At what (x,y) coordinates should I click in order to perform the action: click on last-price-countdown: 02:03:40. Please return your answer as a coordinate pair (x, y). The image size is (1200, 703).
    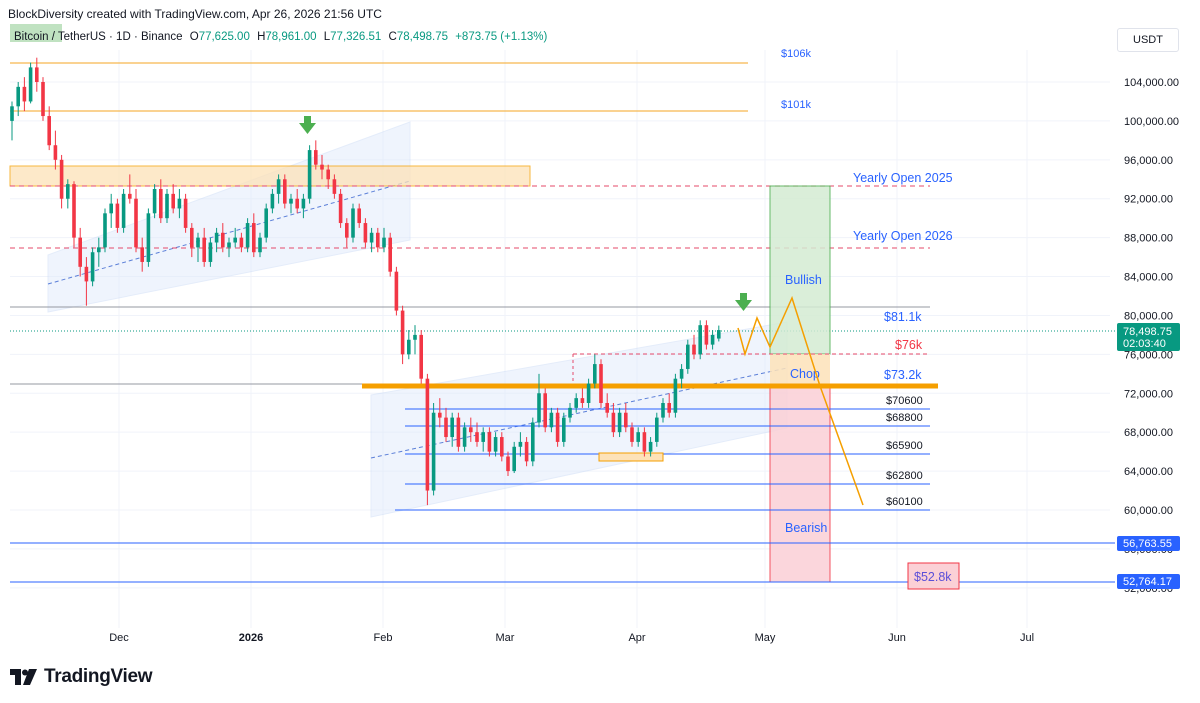
    Looking at the image, I should click on (1144, 344).